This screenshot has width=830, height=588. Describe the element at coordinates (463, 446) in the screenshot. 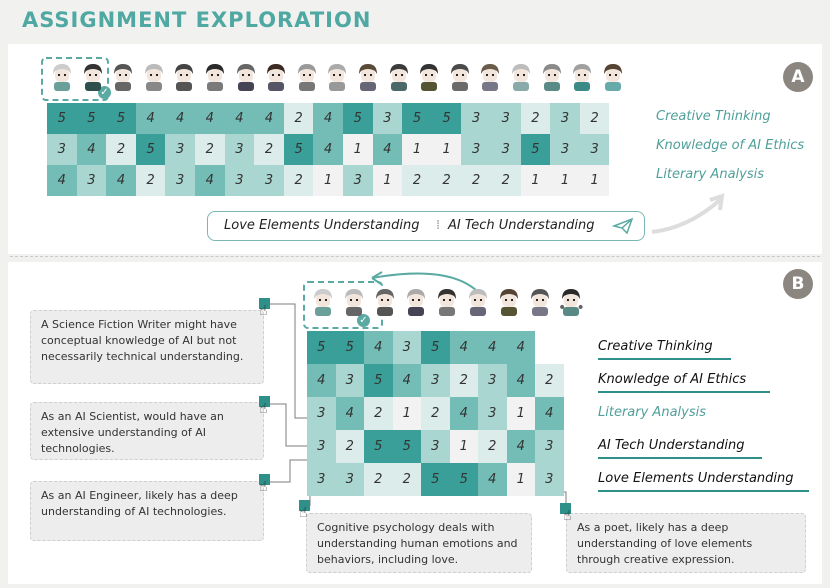

I see `matrix-b-cell: 1` at that location.